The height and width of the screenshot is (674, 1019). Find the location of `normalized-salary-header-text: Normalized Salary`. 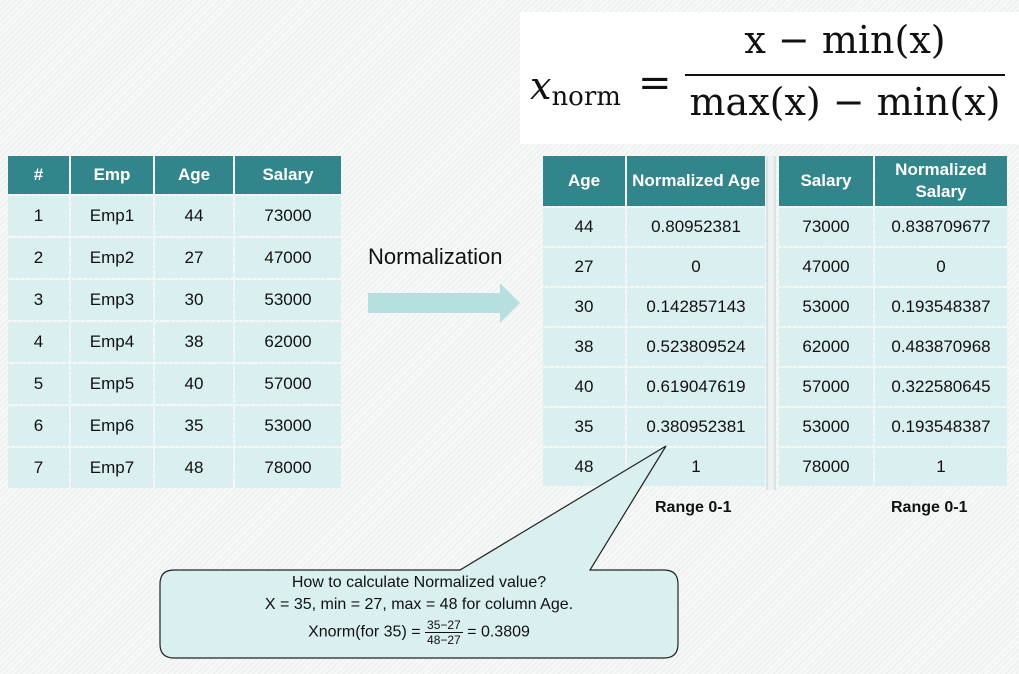

normalized-salary-header-text: Normalized Salary is located at coordinates (941, 180).